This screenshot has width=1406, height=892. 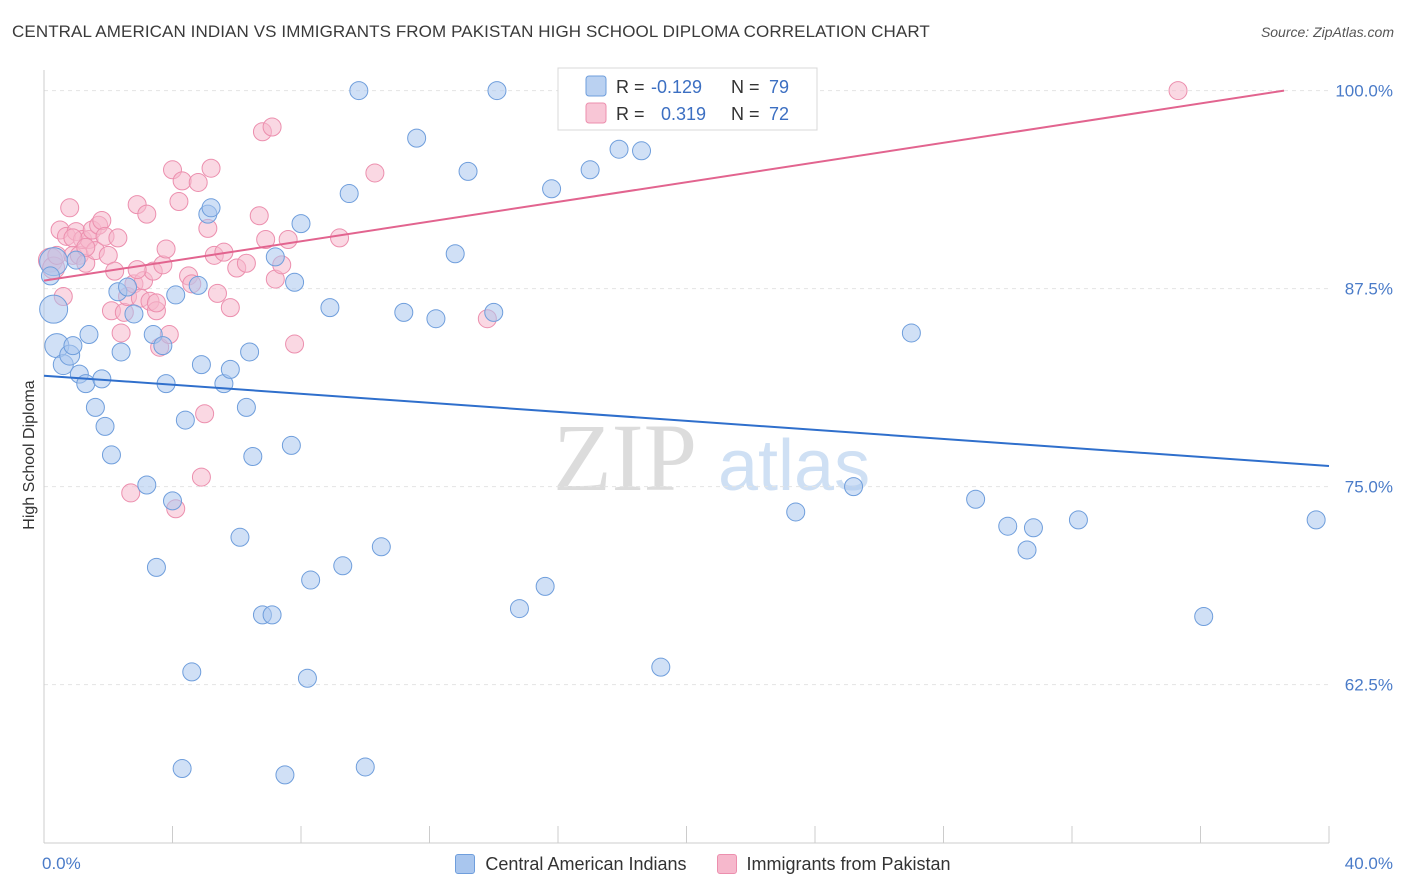 I want to click on x-tick-label-1: 40.0%, so click(x=1369, y=863).